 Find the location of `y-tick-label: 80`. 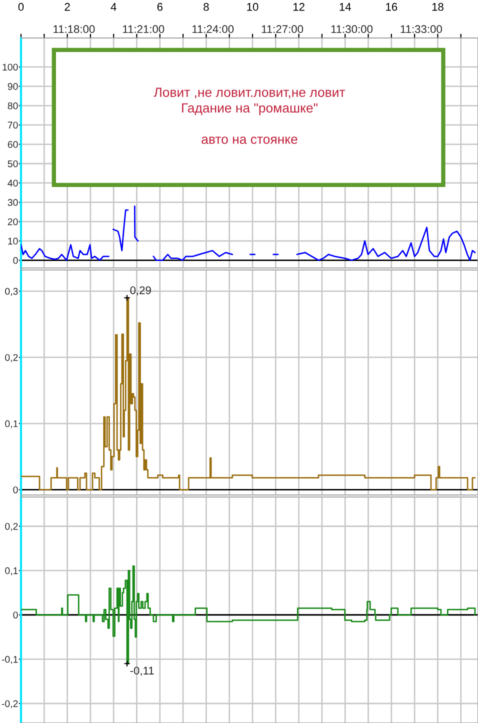

y-tick-label: 80 is located at coordinates (13, 106).